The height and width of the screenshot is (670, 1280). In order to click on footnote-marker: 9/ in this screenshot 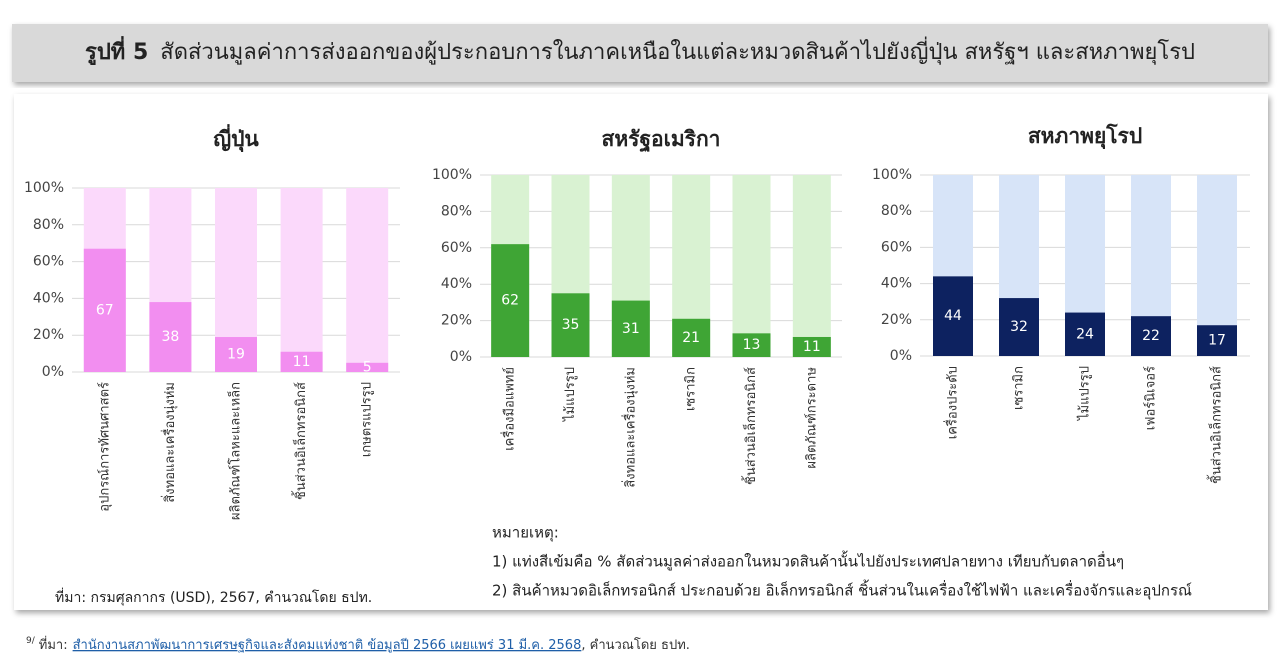, I will do `click(31, 641)`.